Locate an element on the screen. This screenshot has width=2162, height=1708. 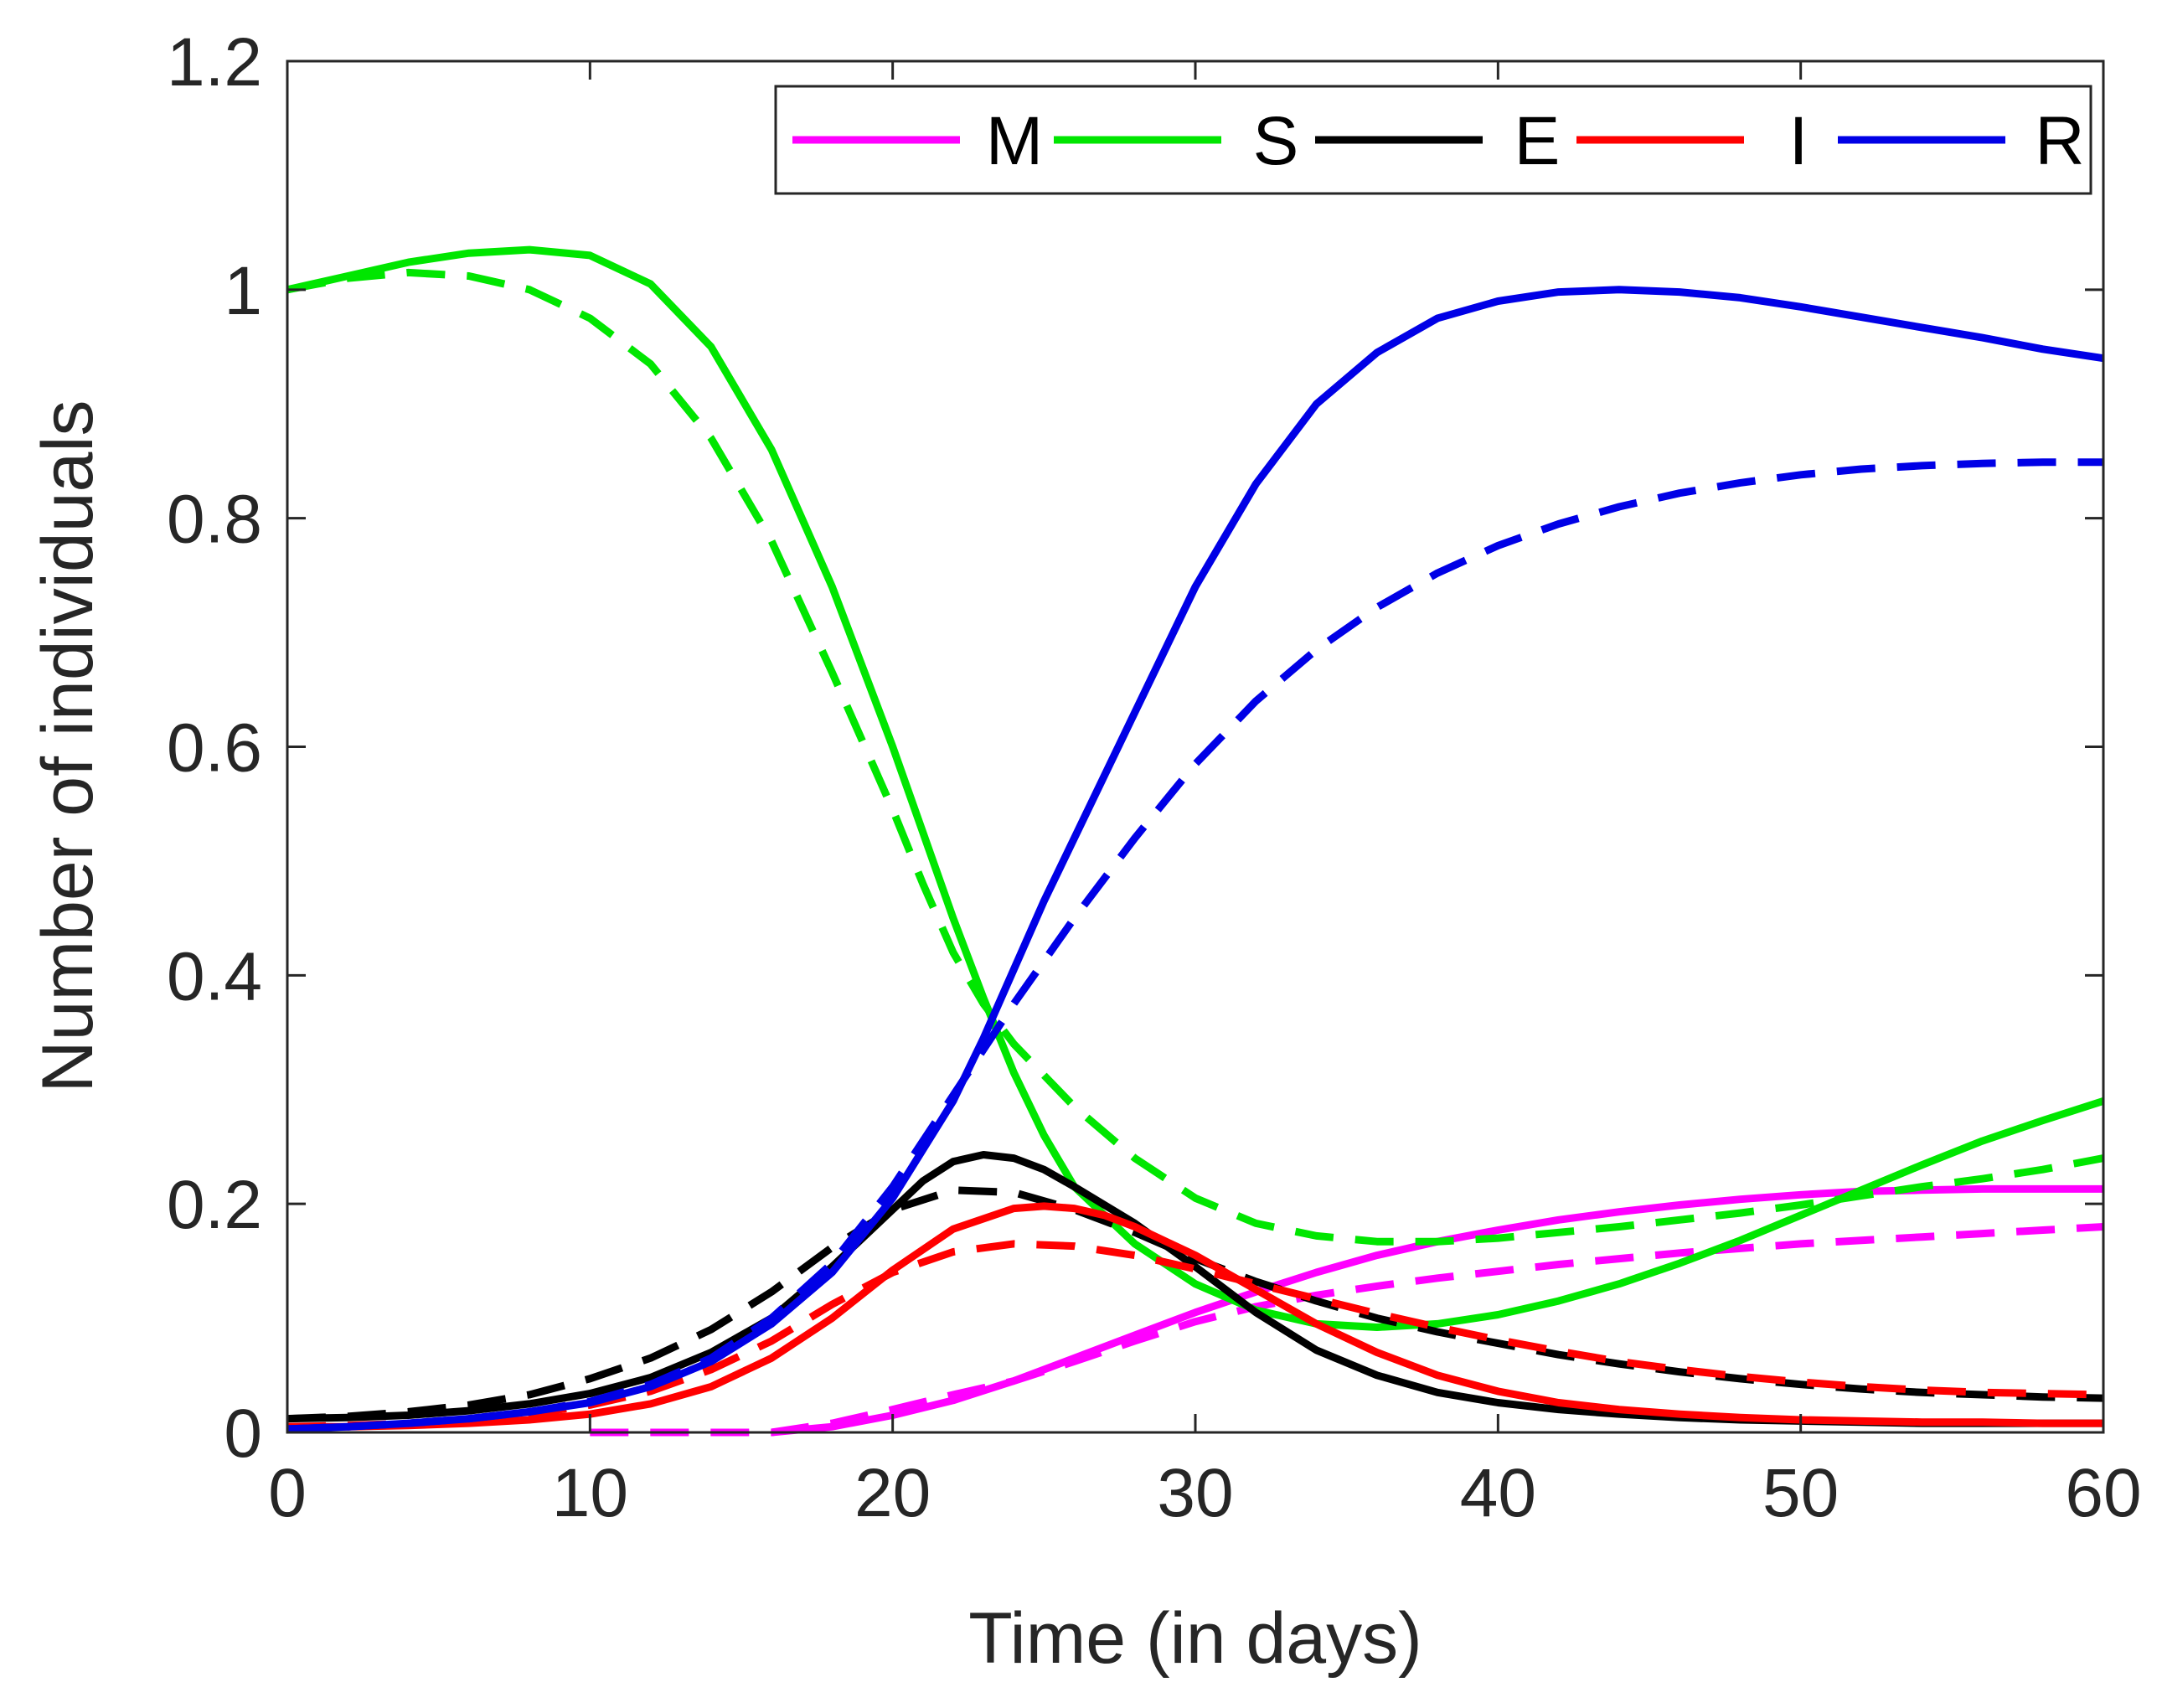
legend-label-m: M is located at coordinates (1014, 141).